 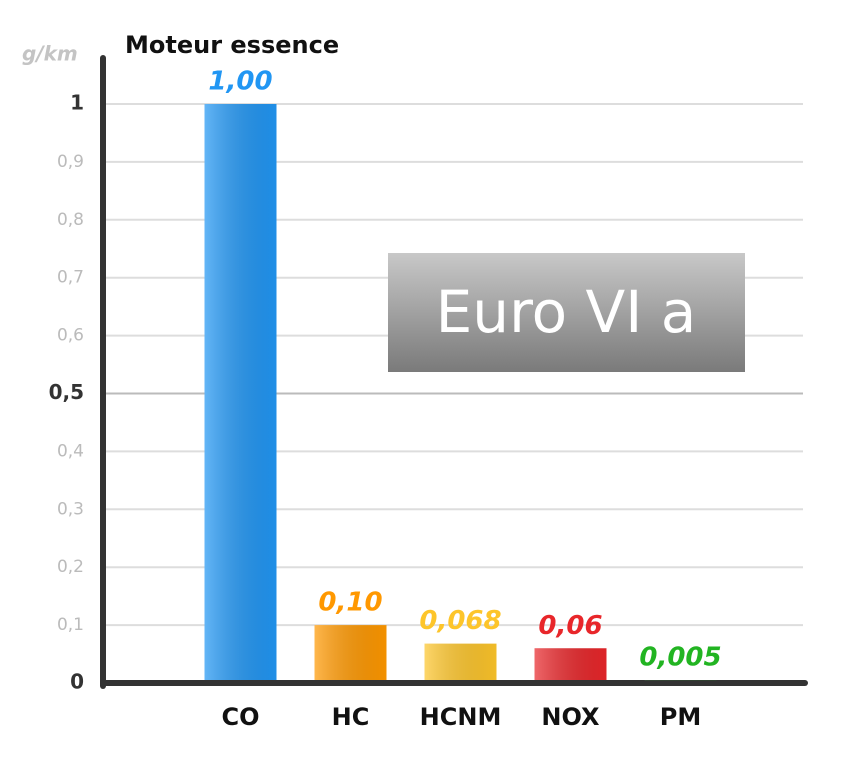 What do you see at coordinates (70, 336) in the screenshot?
I see `y-tick-label: 0,6` at bounding box center [70, 336].